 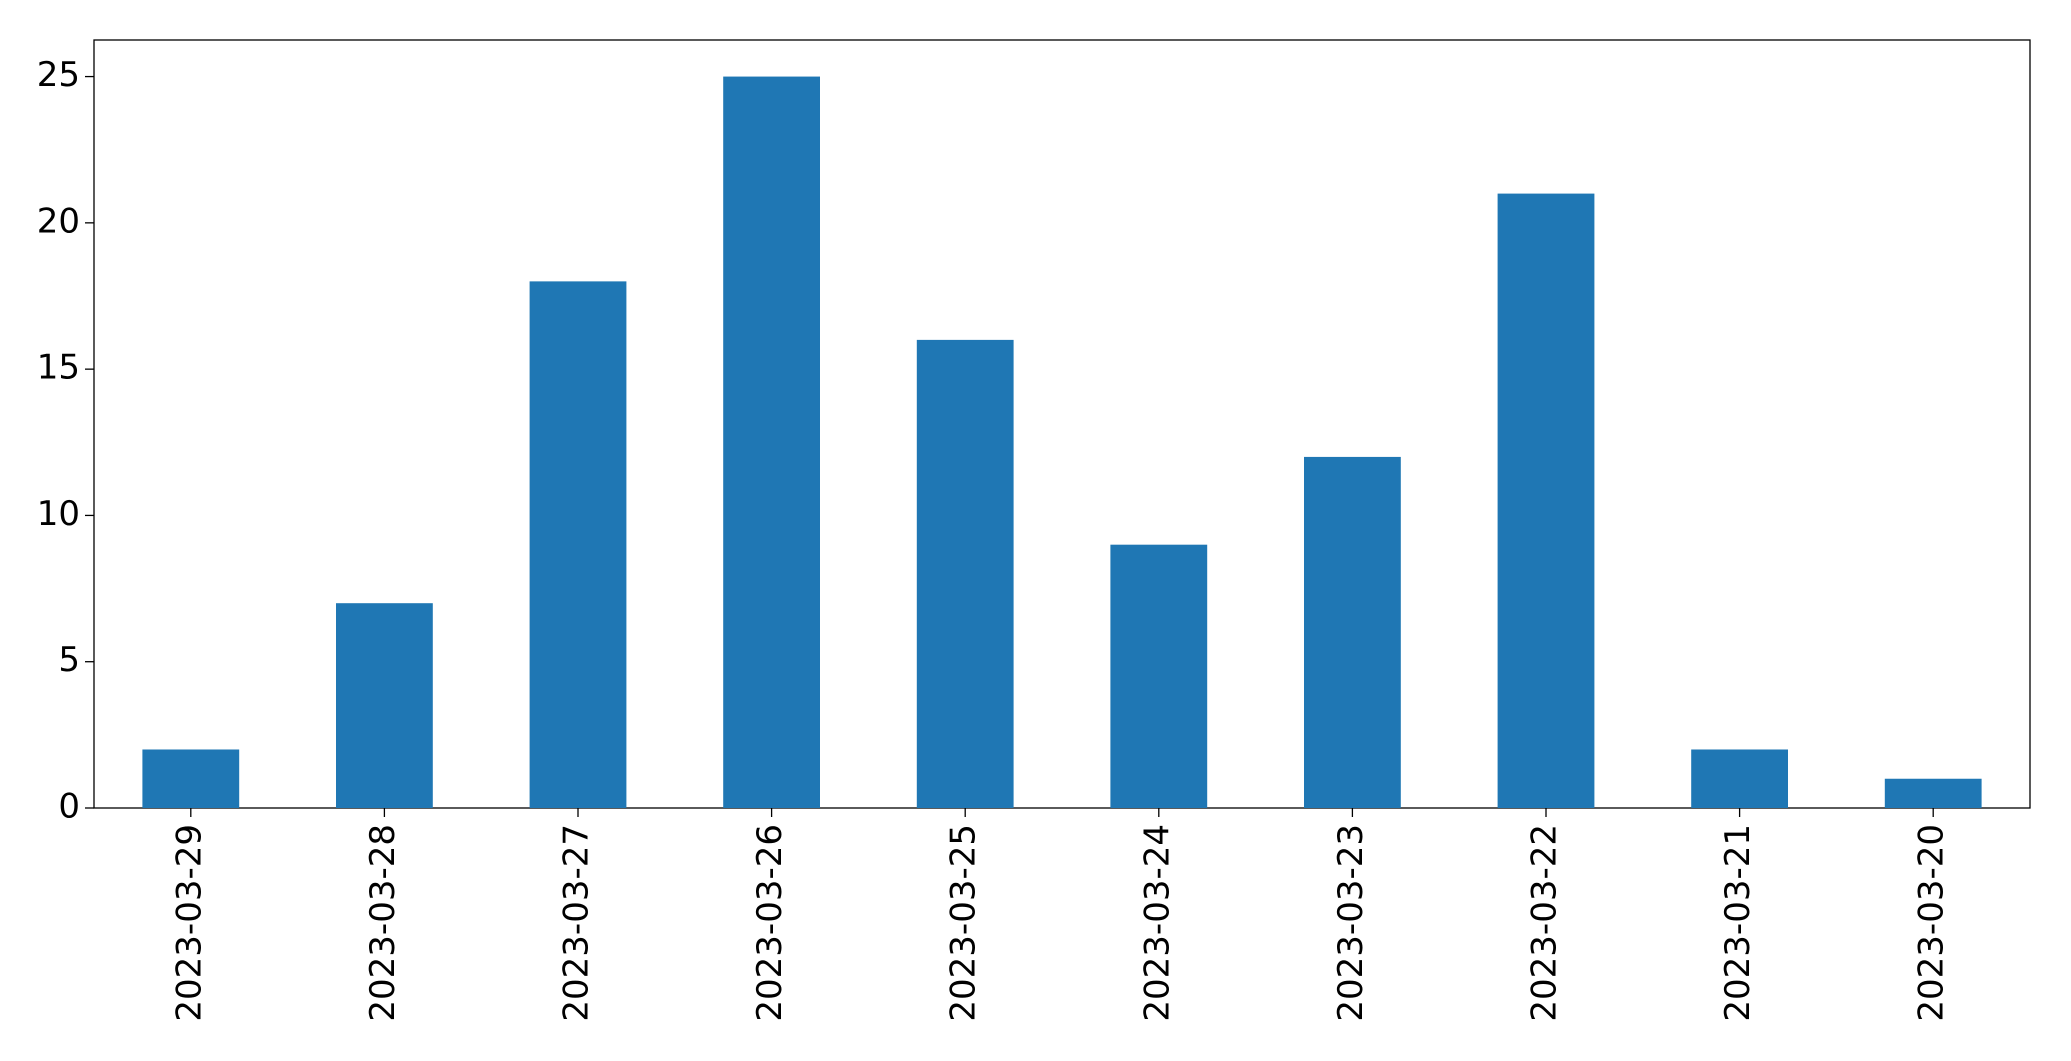 I want to click on y-tick-label: 5, so click(x=69, y=660).